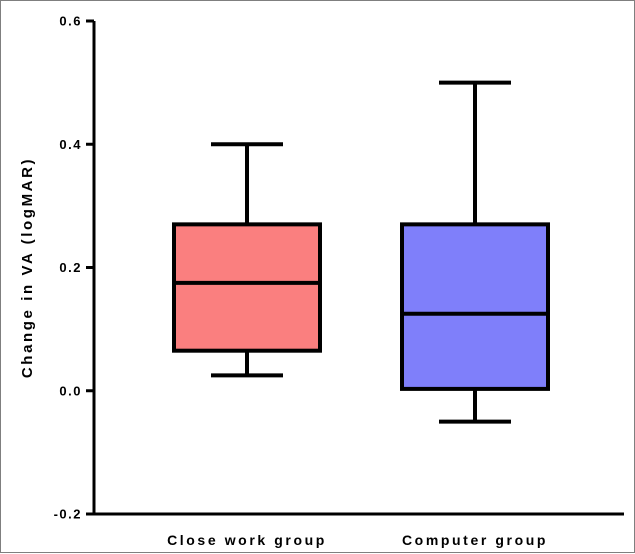 Image resolution: width=635 pixels, height=554 pixels. I want to click on y-ticks-group: -0.2 0.0 0.2 0.4 0.6, so click(74, 268).